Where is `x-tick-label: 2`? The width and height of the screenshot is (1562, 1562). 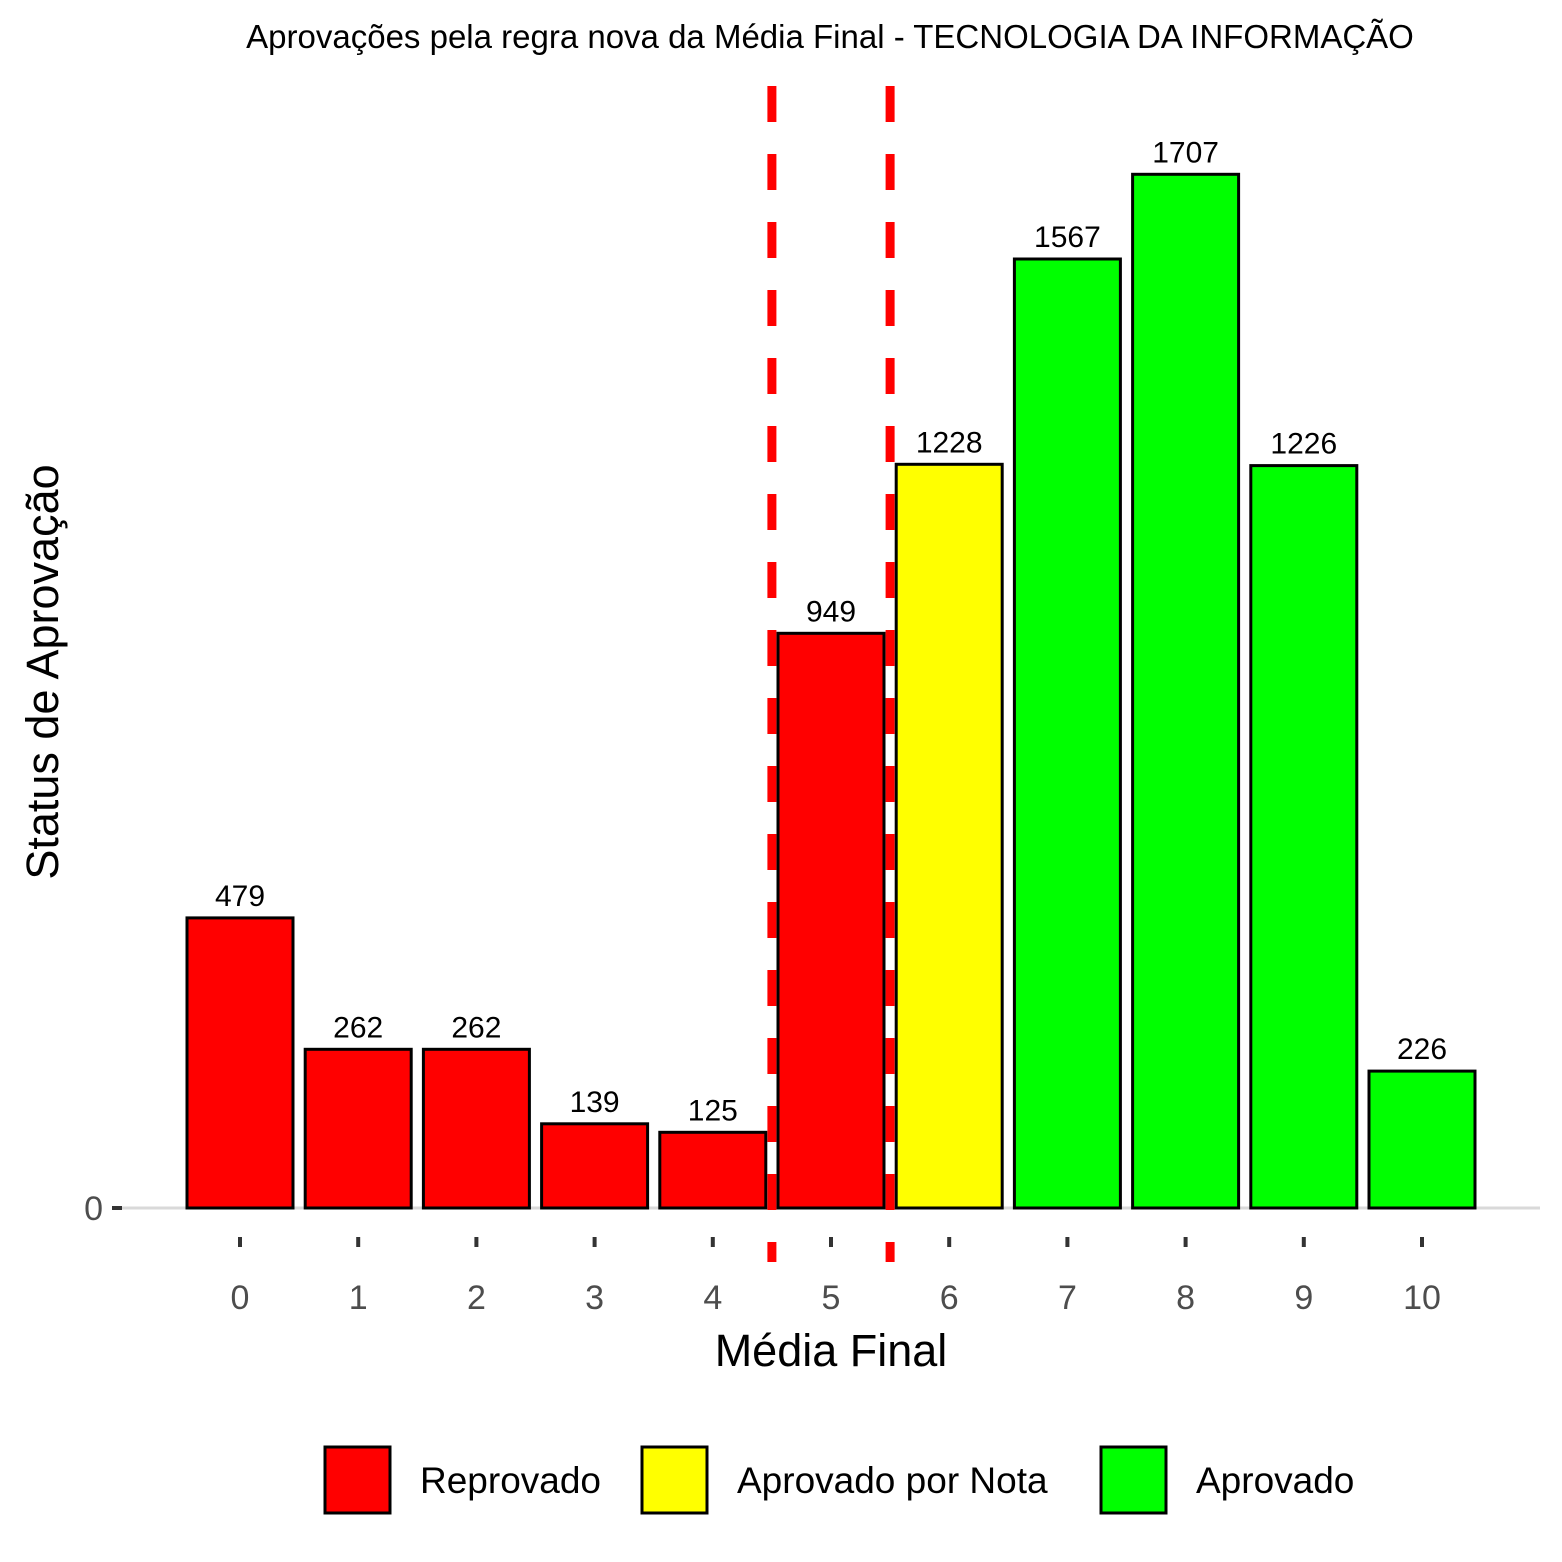
x-tick-label: 2 is located at coordinates (476, 1298).